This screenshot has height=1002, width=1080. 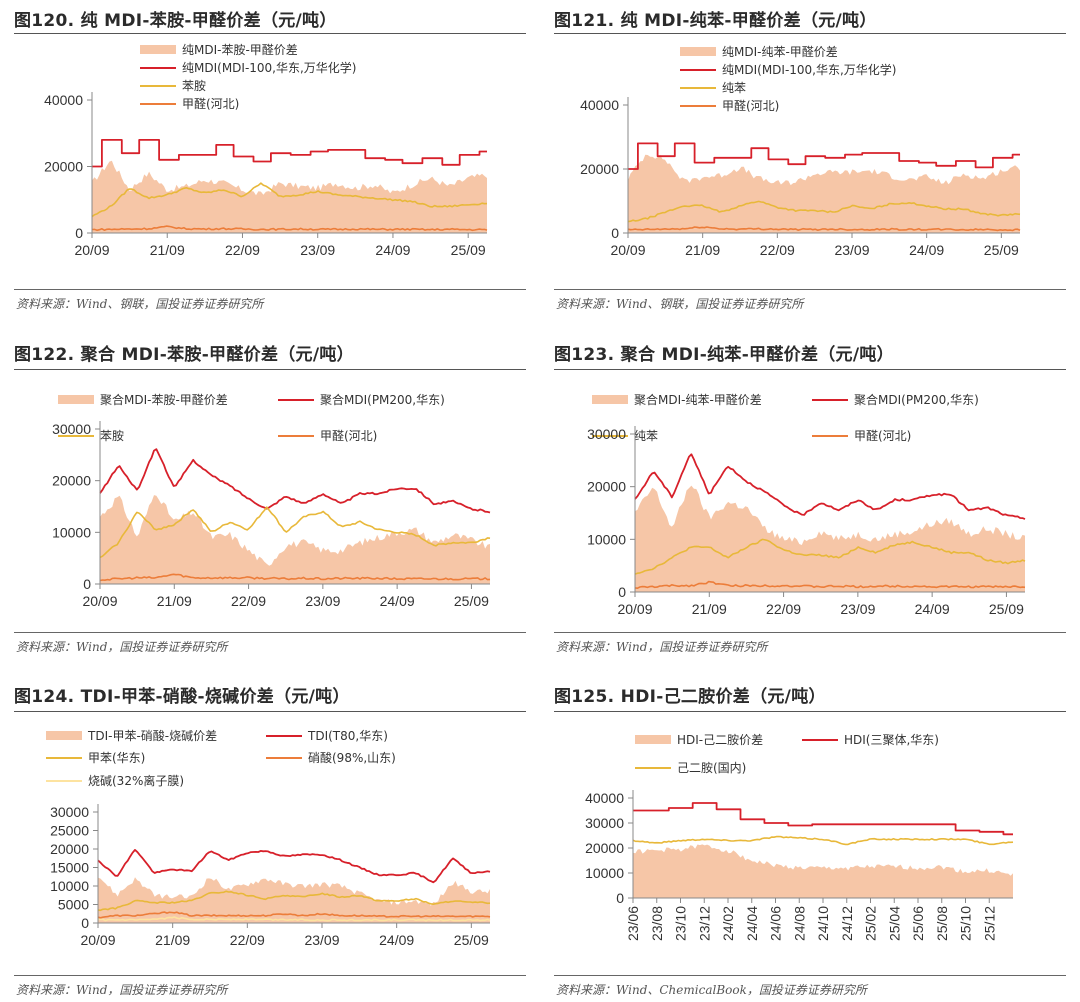 What do you see at coordinates (690, 697) in the screenshot?
I see `chart-title: 图125. HDI-己二胺价差（元/吨）` at bounding box center [690, 697].